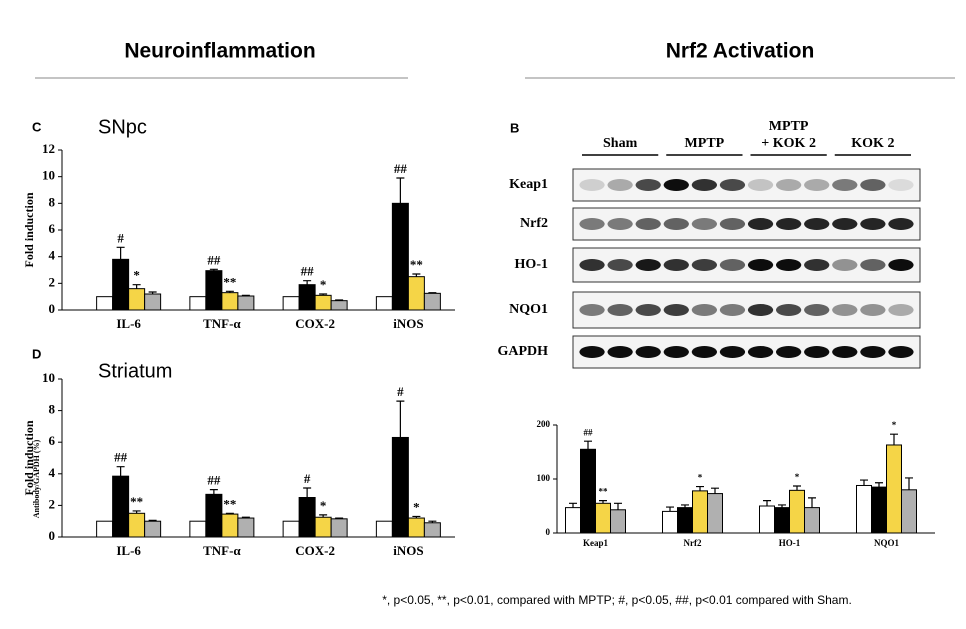 This screenshot has height=629, width=966. Describe the element at coordinates (48, 377) in the screenshot. I see `y-tick-label: 10` at that location.